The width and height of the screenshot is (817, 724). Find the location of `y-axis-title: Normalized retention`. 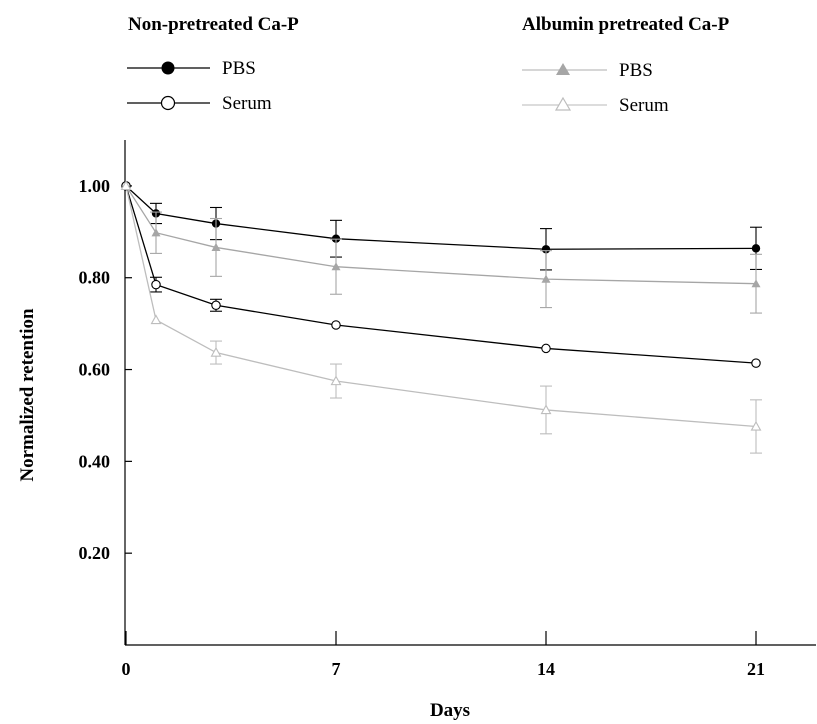

y-axis-title: Normalized retention is located at coordinates (27, 395).